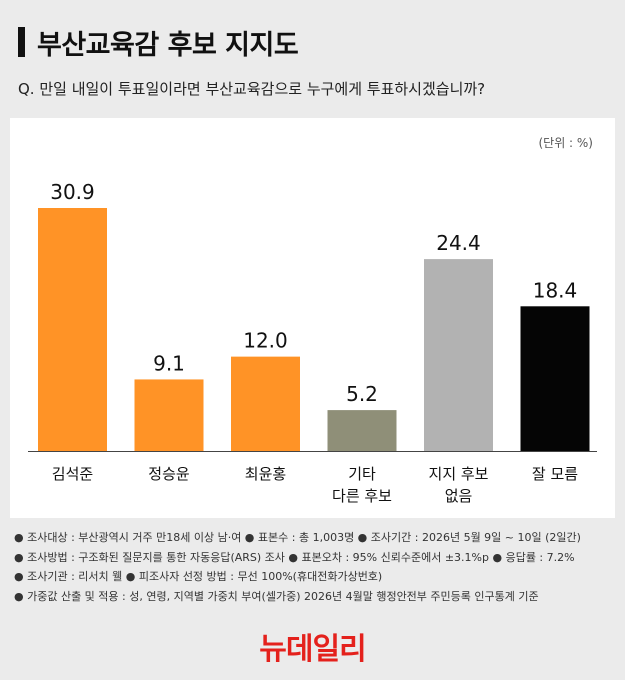 Image resolution: width=625 pixels, height=680 pixels. What do you see at coordinates (459, 474) in the screenshot?
I see `category-label: 지지 후보` at bounding box center [459, 474].